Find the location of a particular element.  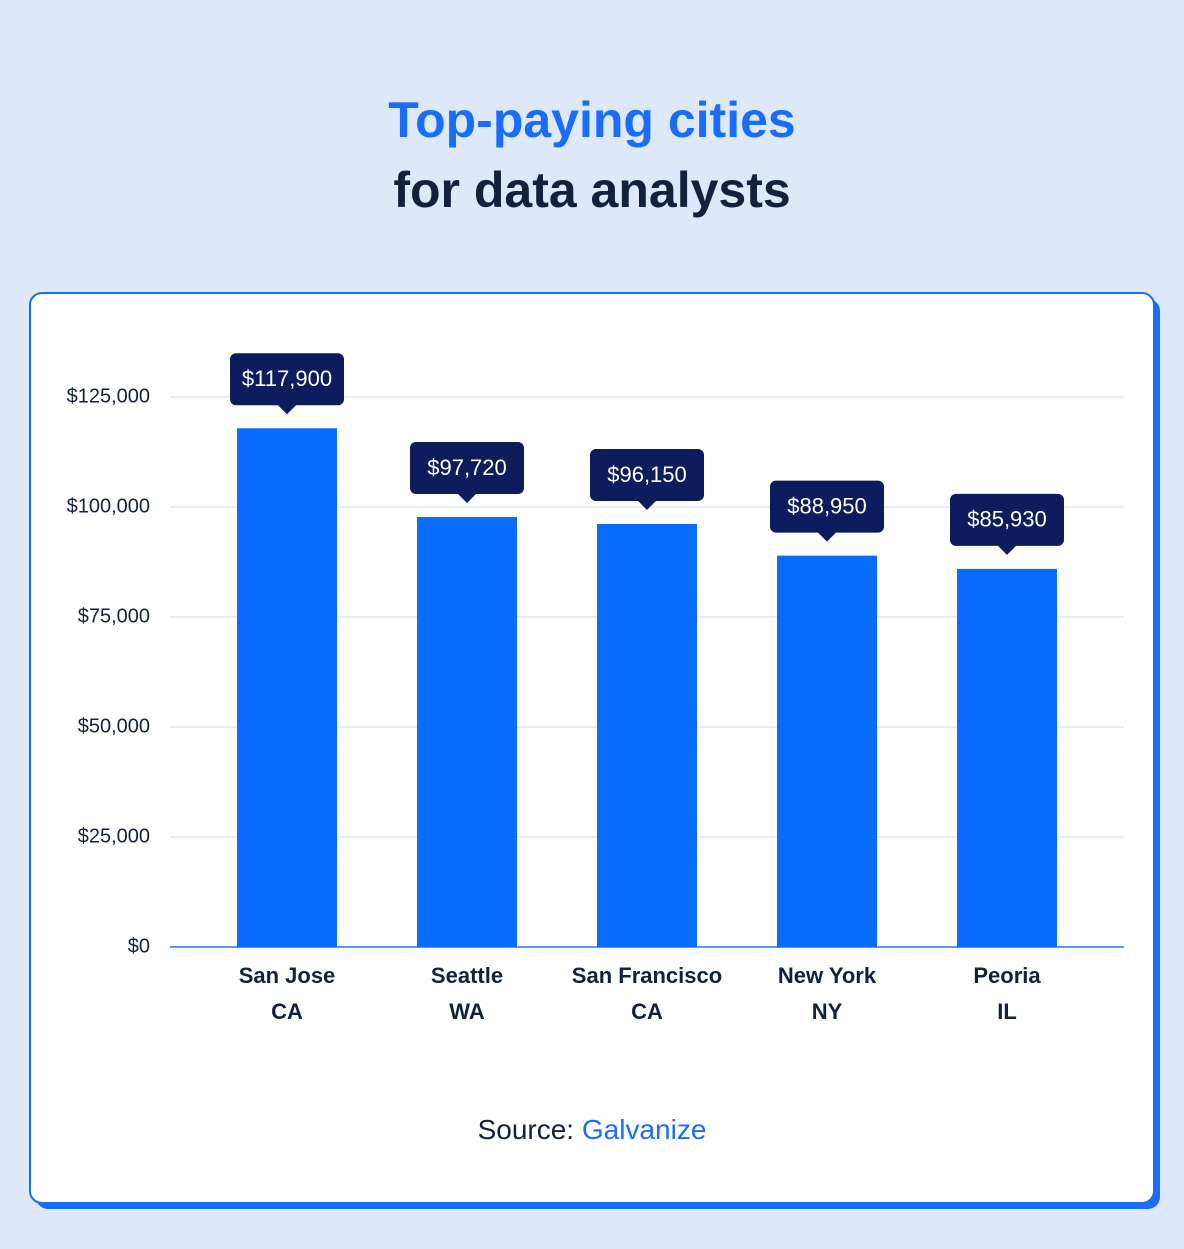

y-tick-label: $0 is located at coordinates (139, 946).